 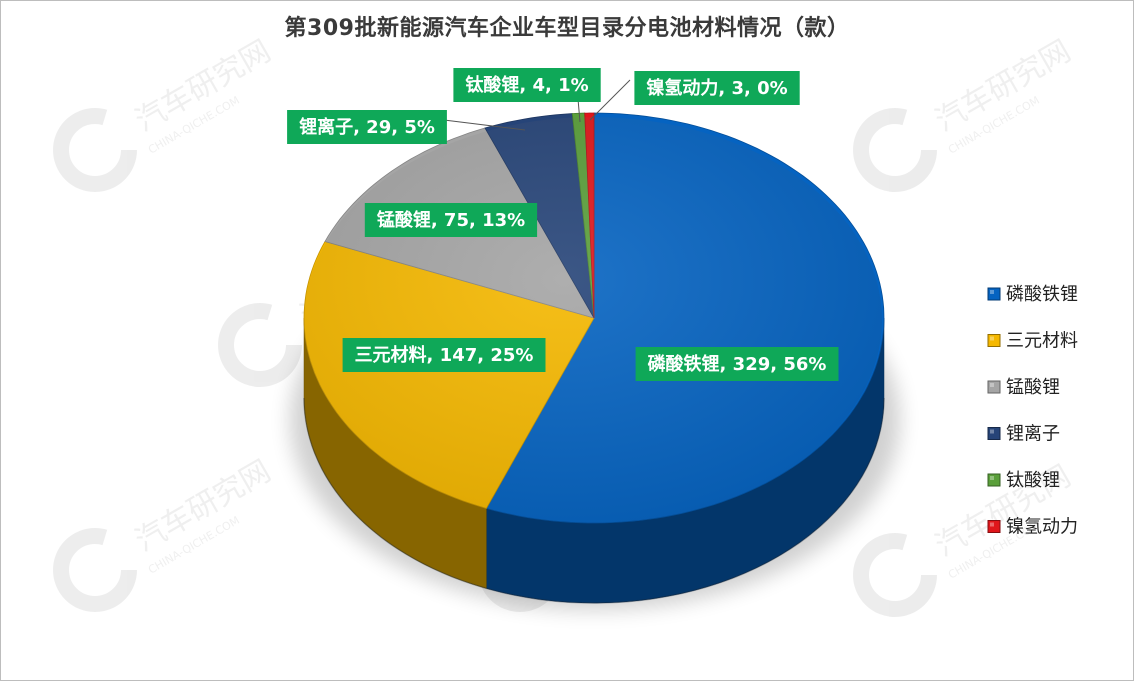 I want to click on legend-label: 钛酸锂, so click(x=1033, y=480).